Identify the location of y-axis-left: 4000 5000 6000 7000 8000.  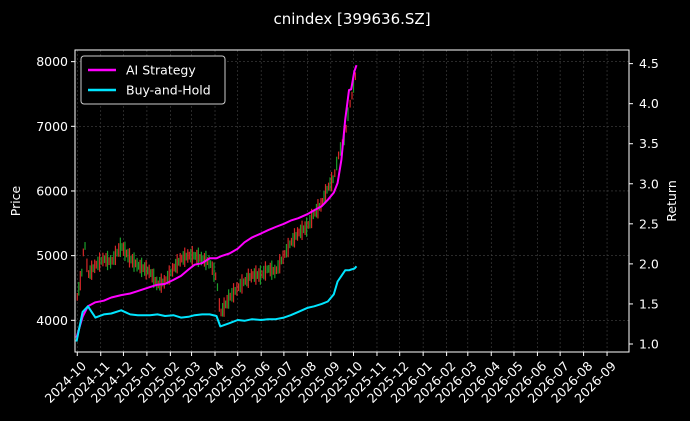
(55, 191).